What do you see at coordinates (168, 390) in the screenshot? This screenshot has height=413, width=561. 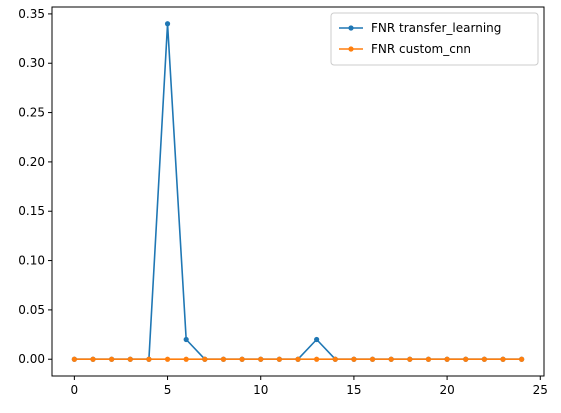 I see `x-tick-label: 5` at bounding box center [168, 390].